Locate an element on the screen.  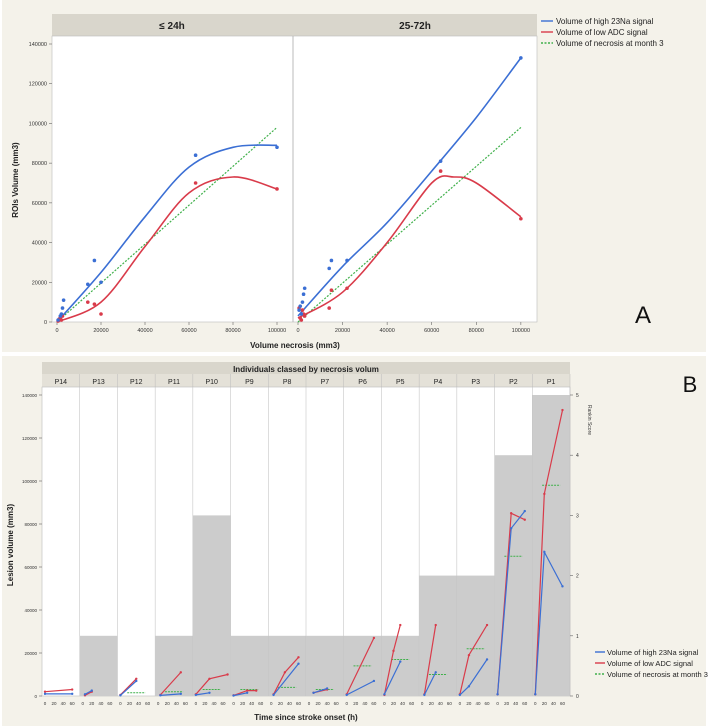
na-fit-curve is located at coordinates (167, 233).